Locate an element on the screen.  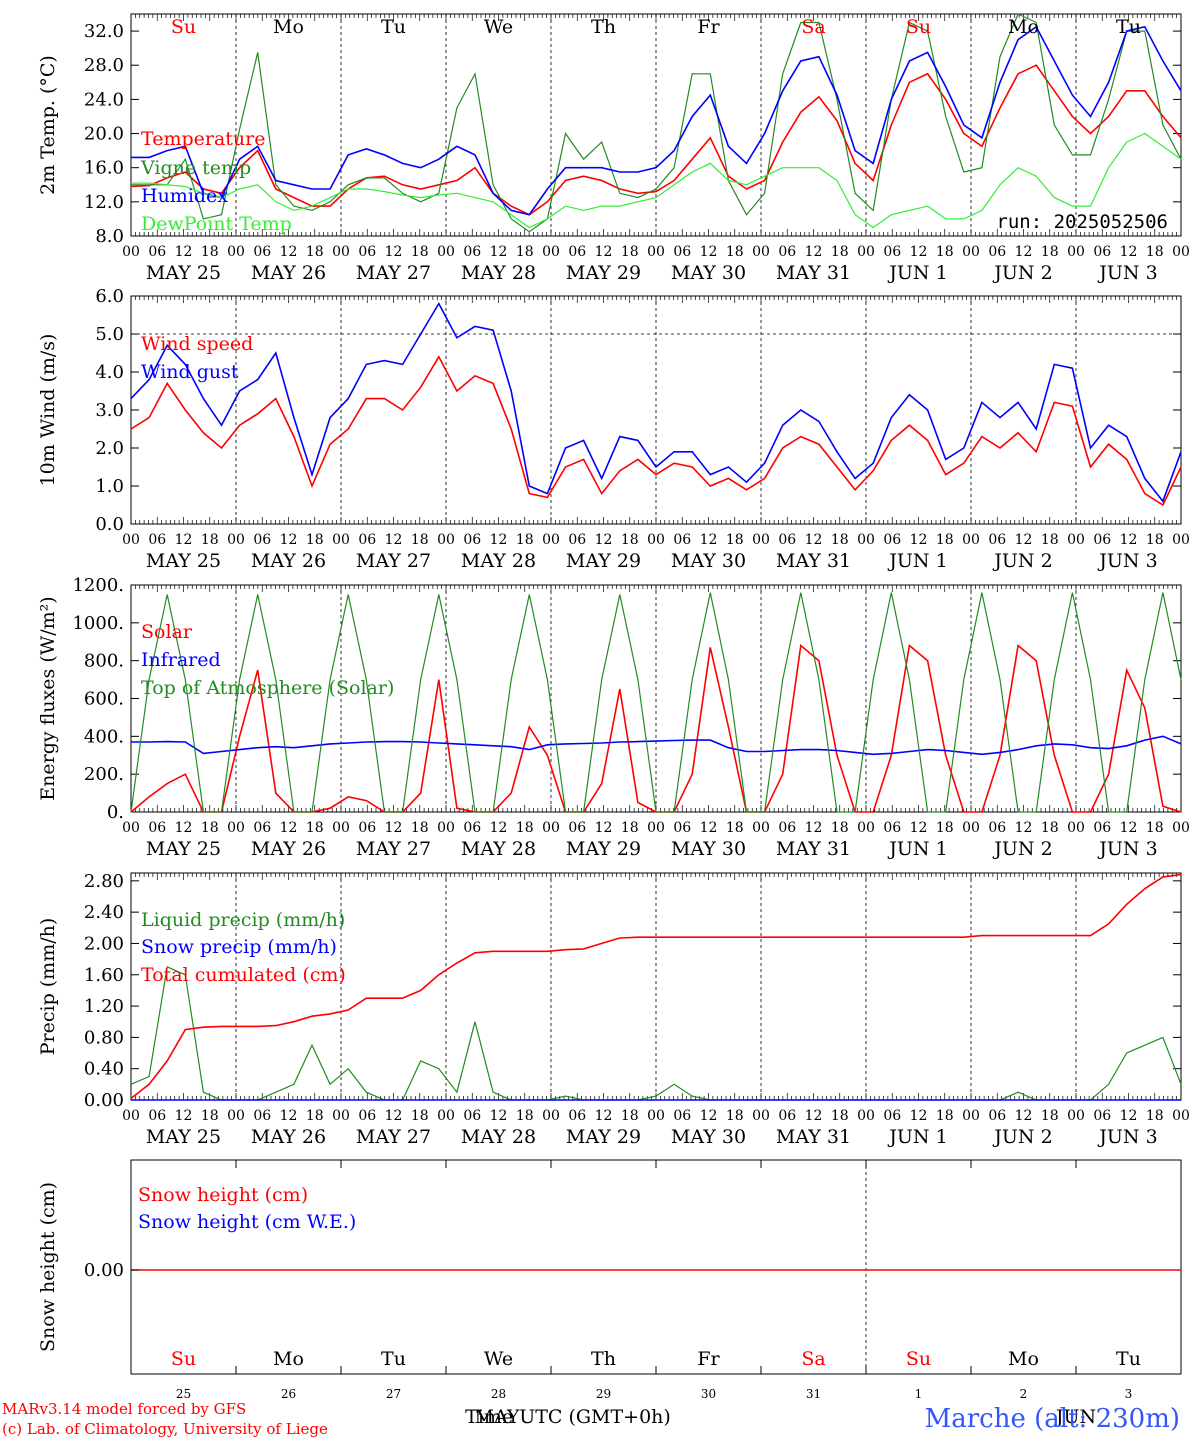
day-number: 26 is located at coordinates (288, 1394).